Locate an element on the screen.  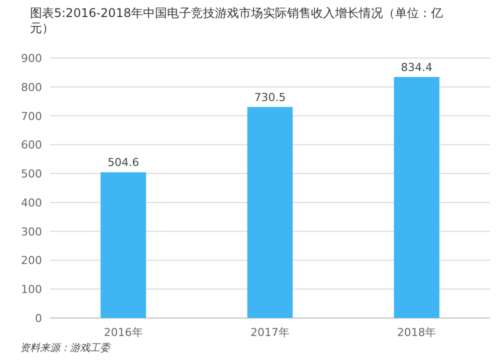
y-tick-label: 400 is located at coordinates (31, 203).